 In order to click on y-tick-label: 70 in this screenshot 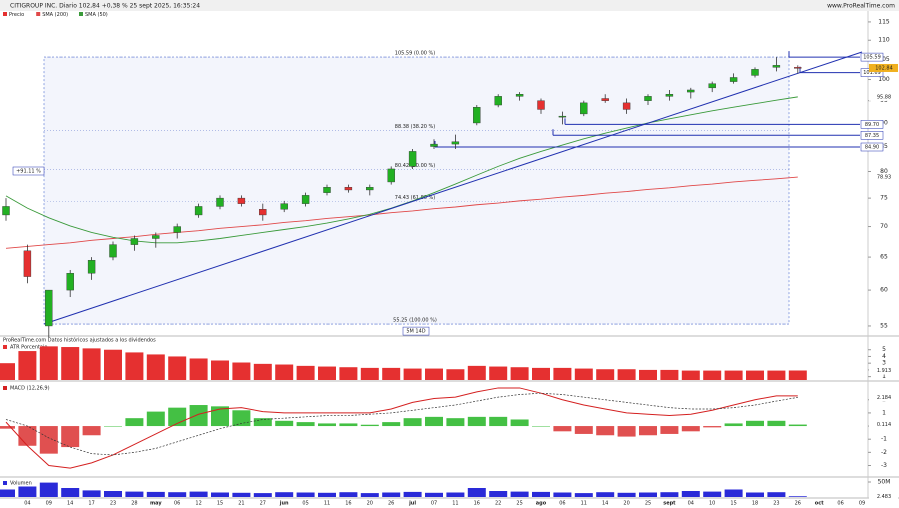, I will do `click(884, 226)`.